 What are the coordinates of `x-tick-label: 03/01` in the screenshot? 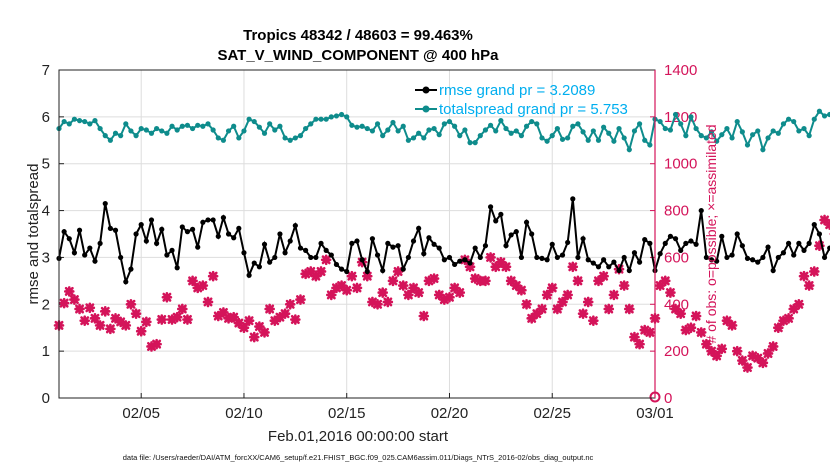 It's located at (655, 413).